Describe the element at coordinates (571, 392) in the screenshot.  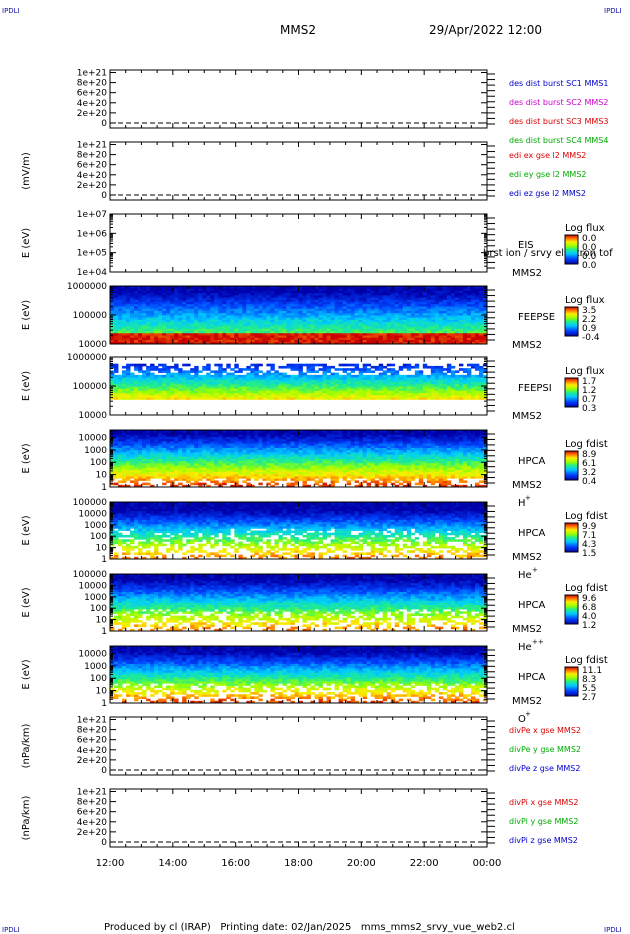
I see `colorbar` at that location.